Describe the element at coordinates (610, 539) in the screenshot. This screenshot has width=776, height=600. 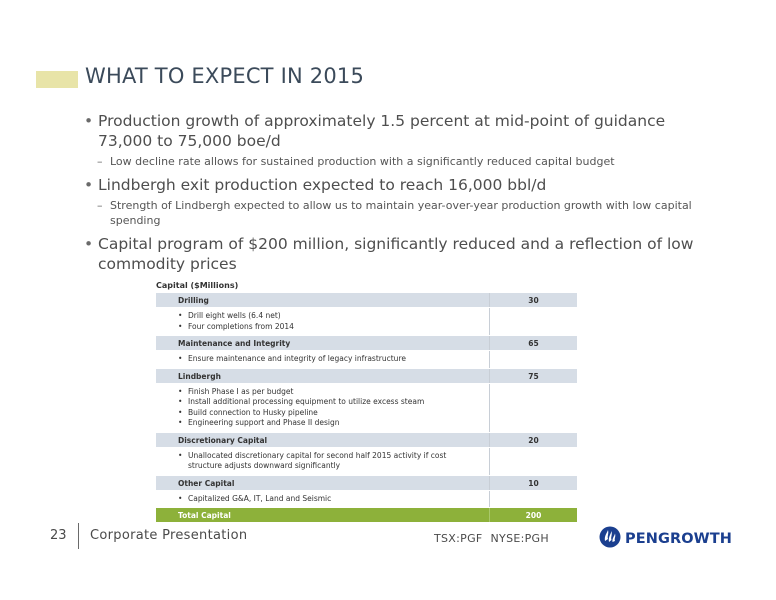
I see `flame-icon` at that location.